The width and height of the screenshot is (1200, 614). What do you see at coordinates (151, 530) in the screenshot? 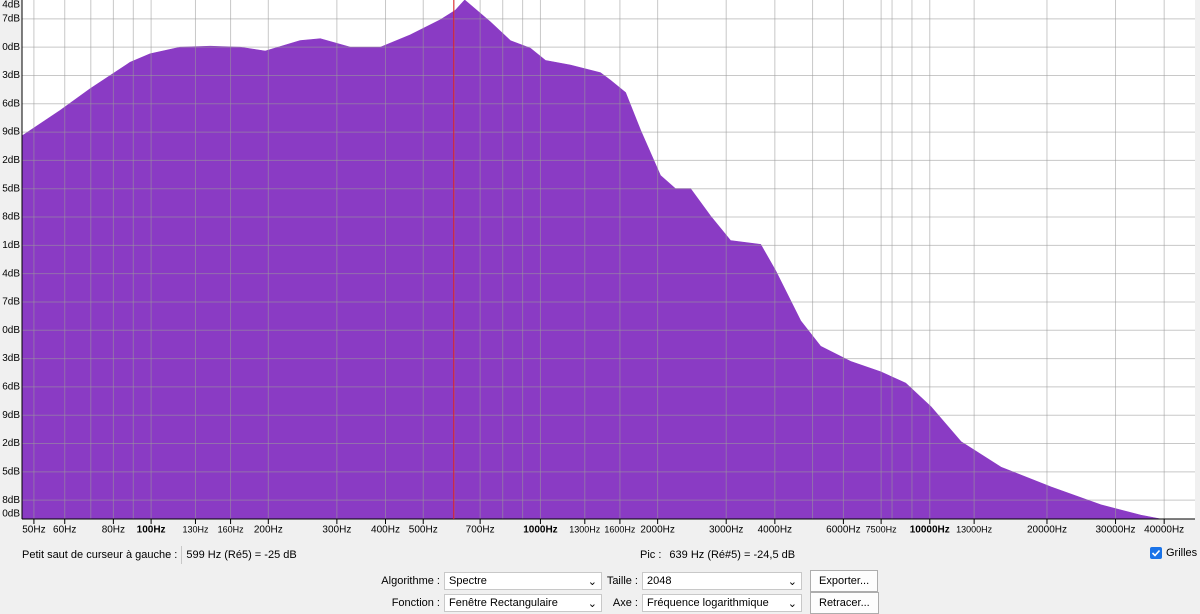
I see `x-tick-label: 100Hz` at bounding box center [151, 530].